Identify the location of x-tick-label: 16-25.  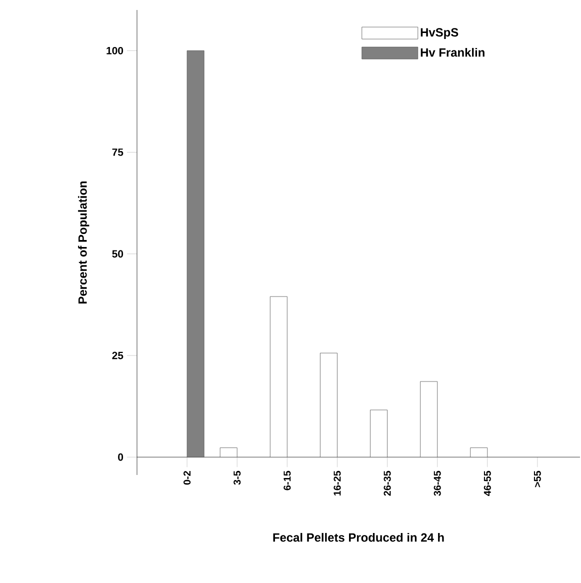
(337, 483).